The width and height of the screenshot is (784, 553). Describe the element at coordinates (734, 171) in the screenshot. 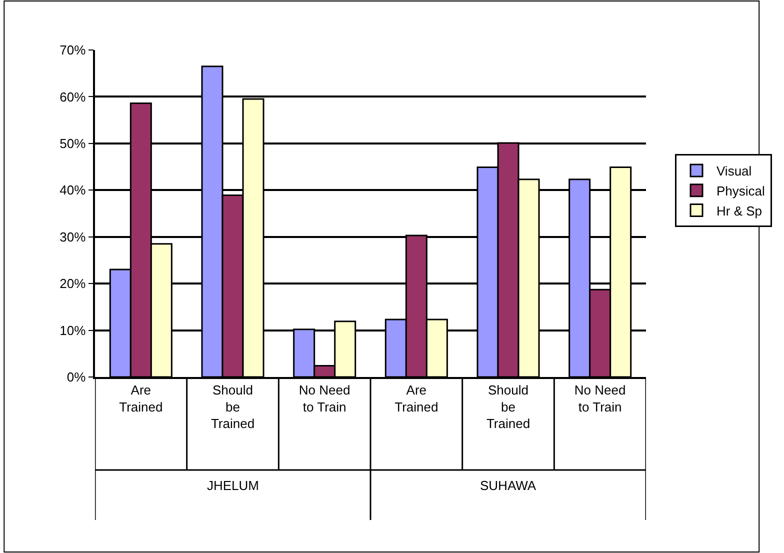

I see `legend-label: Visual` at that location.